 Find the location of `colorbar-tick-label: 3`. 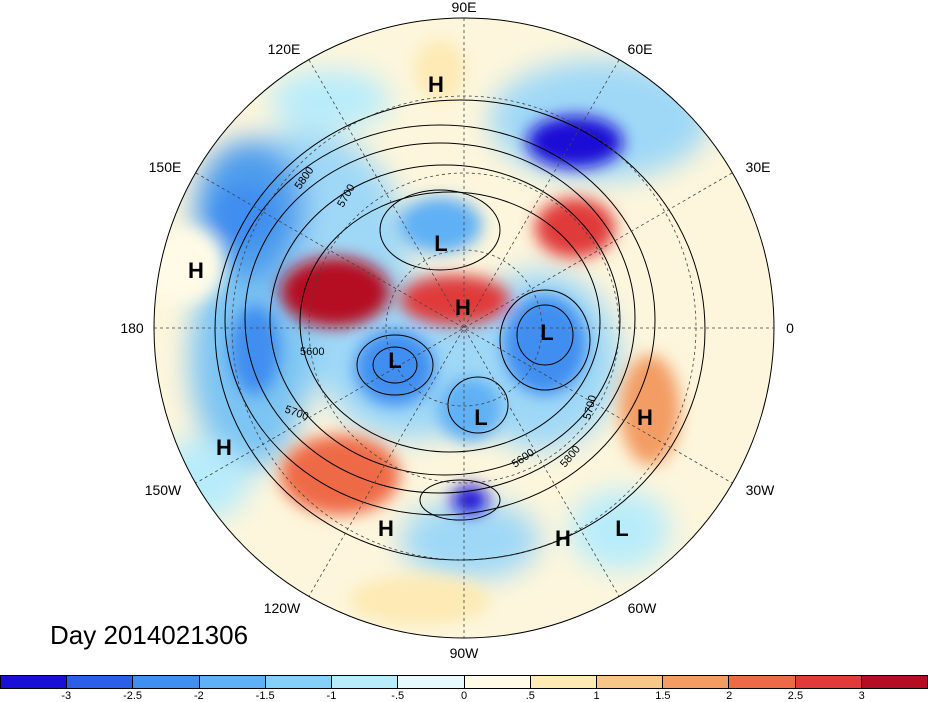

colorbar-tick-label: 3 is located at coordinates (861, 696).